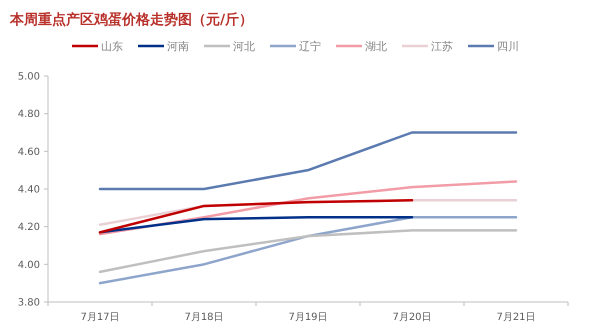  Describe the element at coordinates (508, 46) in the screenshot. I see `legend-label: 四川` at that location.